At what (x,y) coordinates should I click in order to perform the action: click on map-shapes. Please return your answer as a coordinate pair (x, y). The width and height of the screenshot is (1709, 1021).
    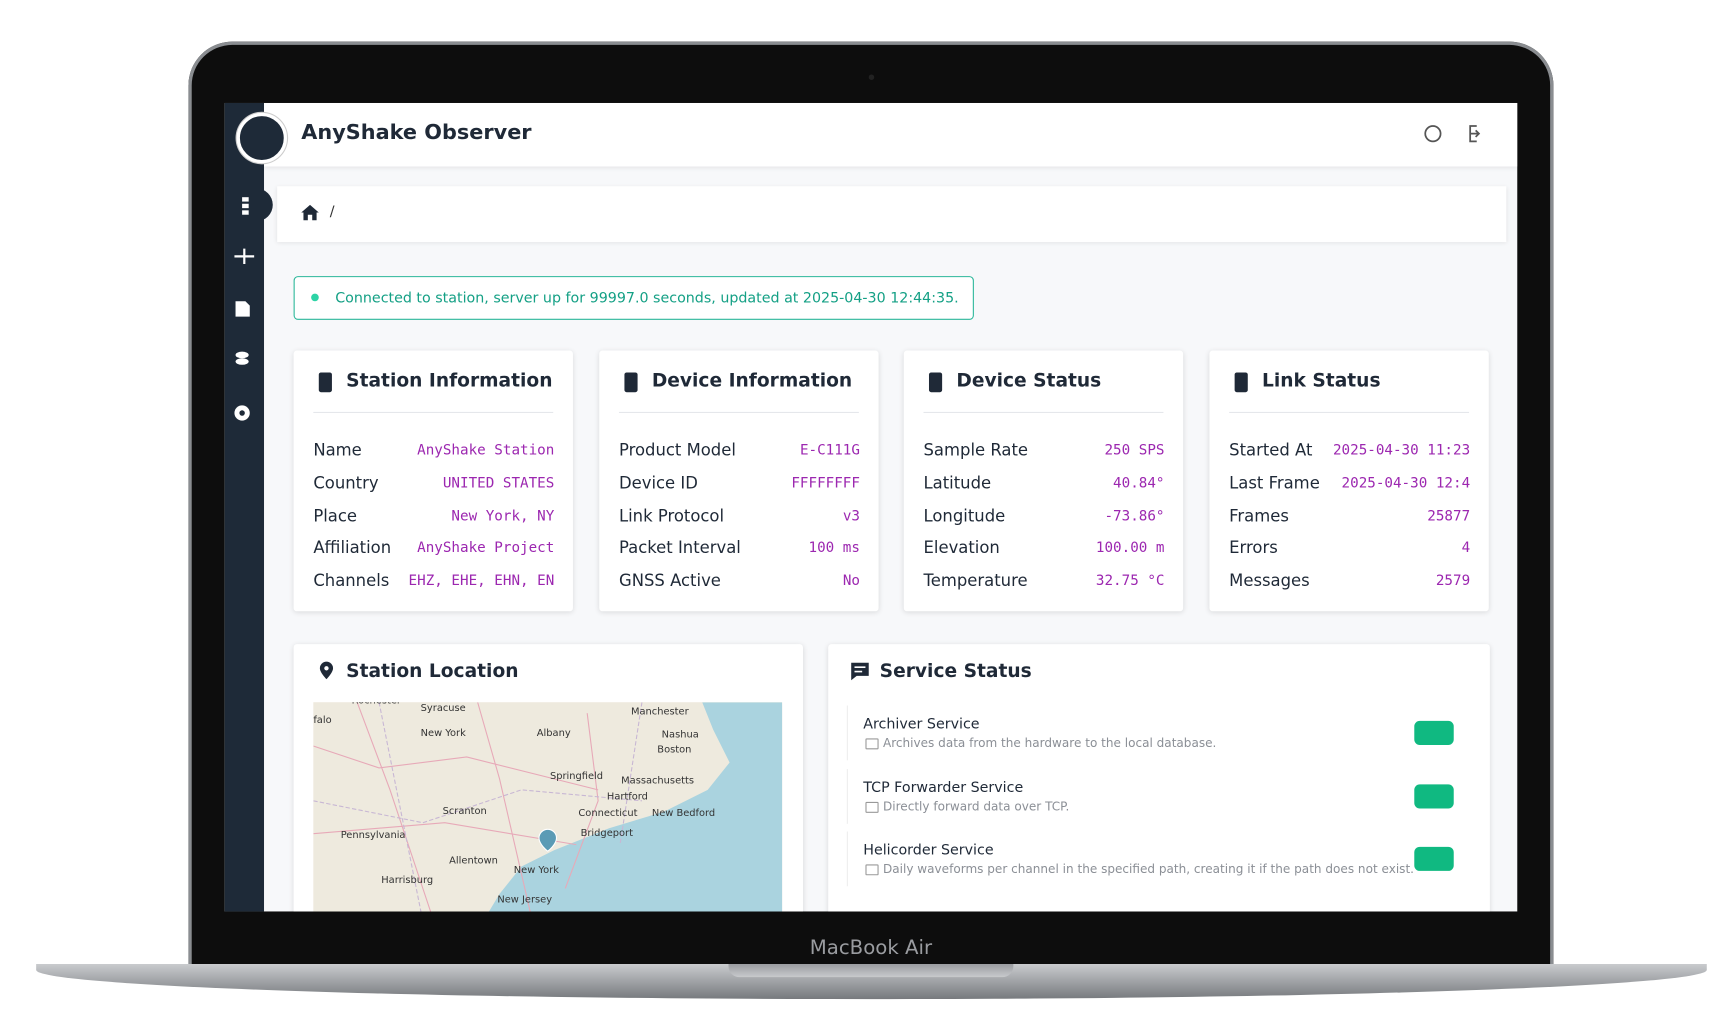
    Looking at the image, I should click on (548, 807).